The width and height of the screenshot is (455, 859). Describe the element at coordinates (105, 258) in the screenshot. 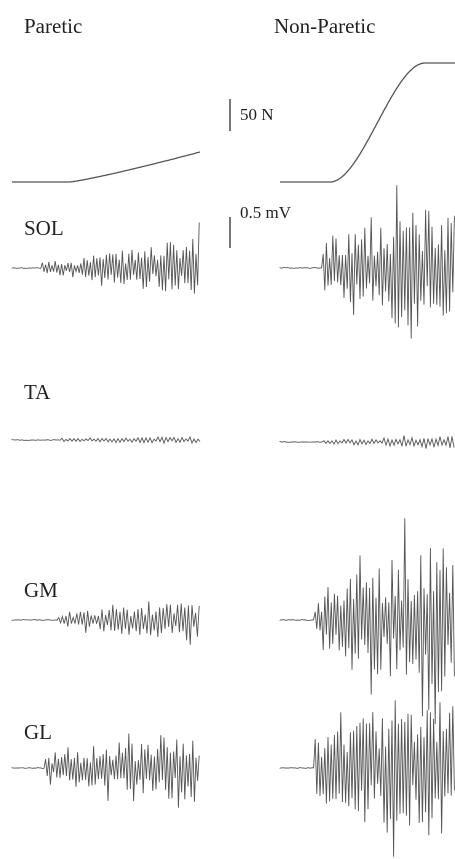

I see `sol-trace-paretic` at that location.